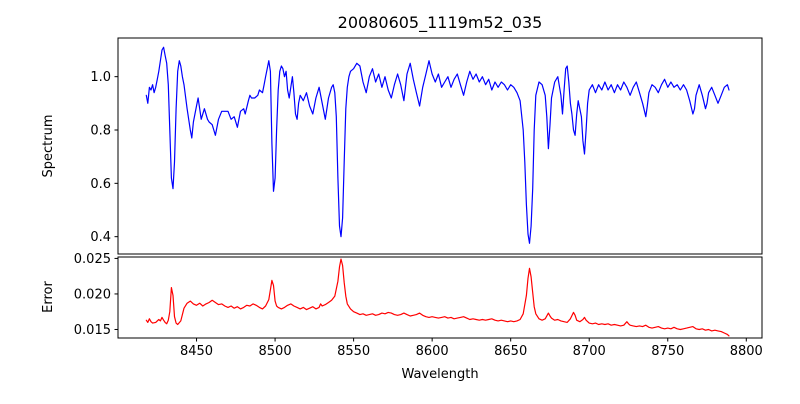  What do you see at coordinates (440, 23) in the screenshot?
I see `chart-title: 20080605_1119m52_035` at bounding box center [440, 23].